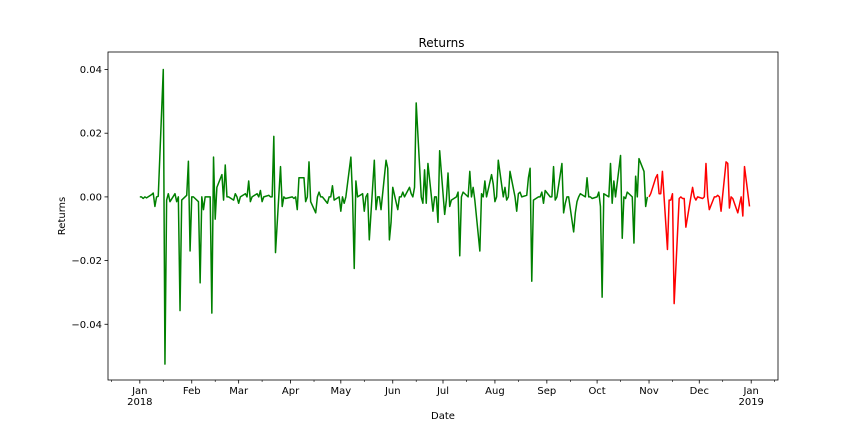  What do you see at coordinates (392, 391) in the screenshot?
I see `x-tick-label: Jun` at bounding box center [392, 391].